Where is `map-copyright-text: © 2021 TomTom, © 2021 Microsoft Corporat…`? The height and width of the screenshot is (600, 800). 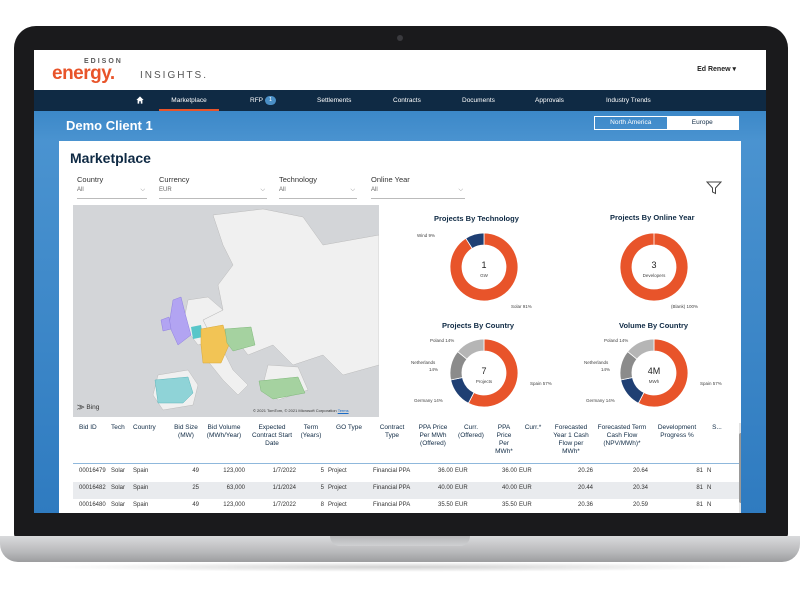 map-copyright-text: © 2021 TomTom, © 2021 Microsoft Corporat… is located at coordinates (295, 410).